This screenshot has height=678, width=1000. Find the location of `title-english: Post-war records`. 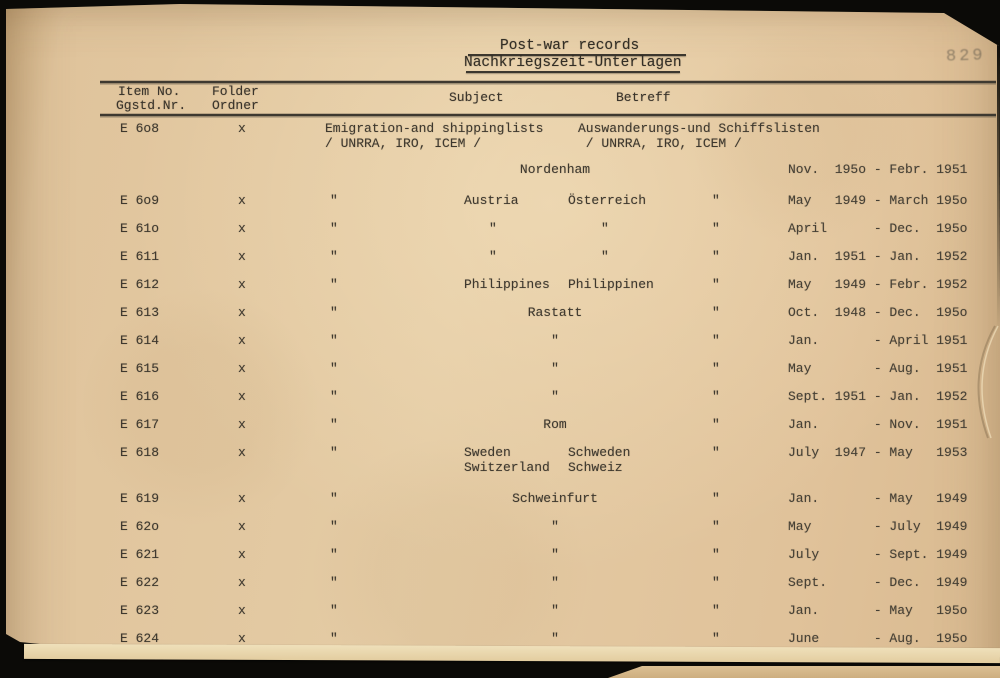

title-english: Post-war records is located at coordinates (570, 46).